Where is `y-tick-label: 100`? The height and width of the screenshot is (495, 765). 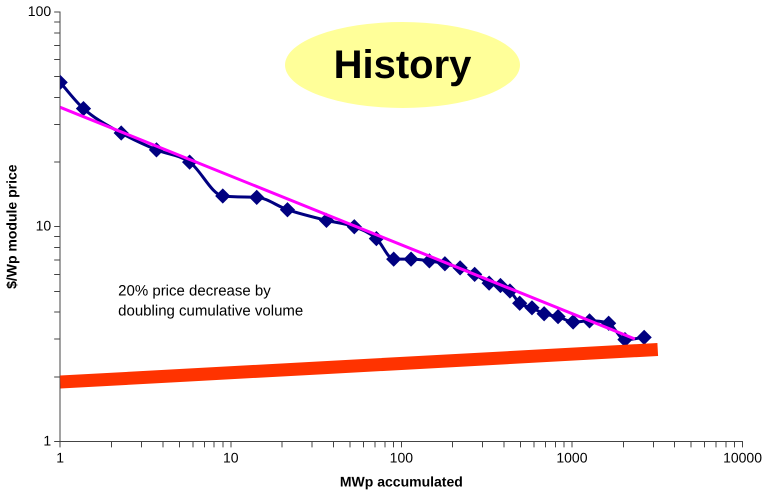 y-tick-label: 100 is located at coordinates (40, 10).